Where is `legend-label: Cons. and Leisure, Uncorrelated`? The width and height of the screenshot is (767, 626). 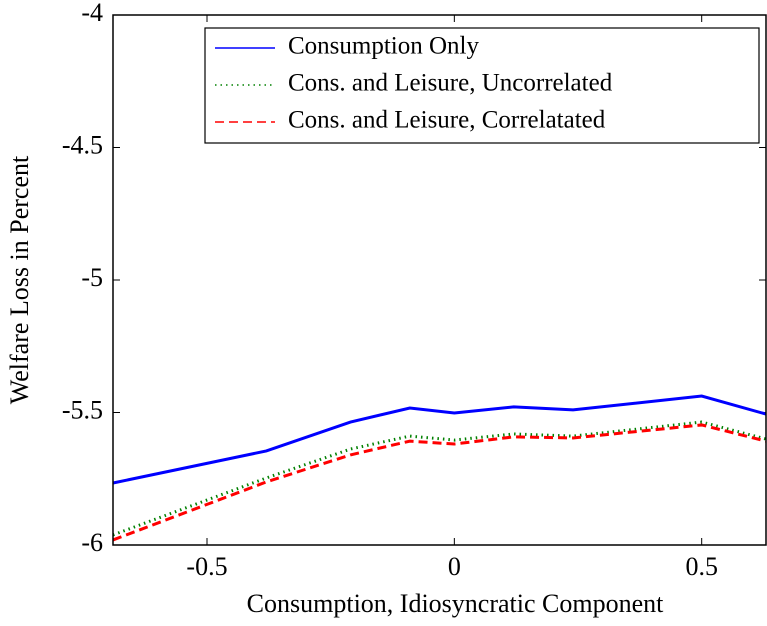
legend-label: Cons. and Leisure, Uncorrelated is located at coordinates (450, 83).